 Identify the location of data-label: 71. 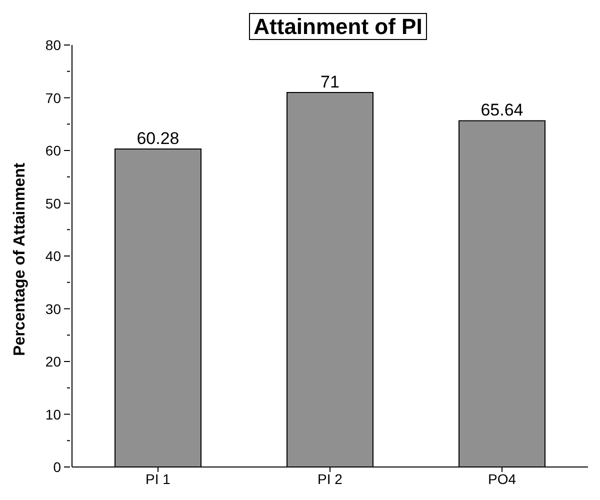
(330, 82).